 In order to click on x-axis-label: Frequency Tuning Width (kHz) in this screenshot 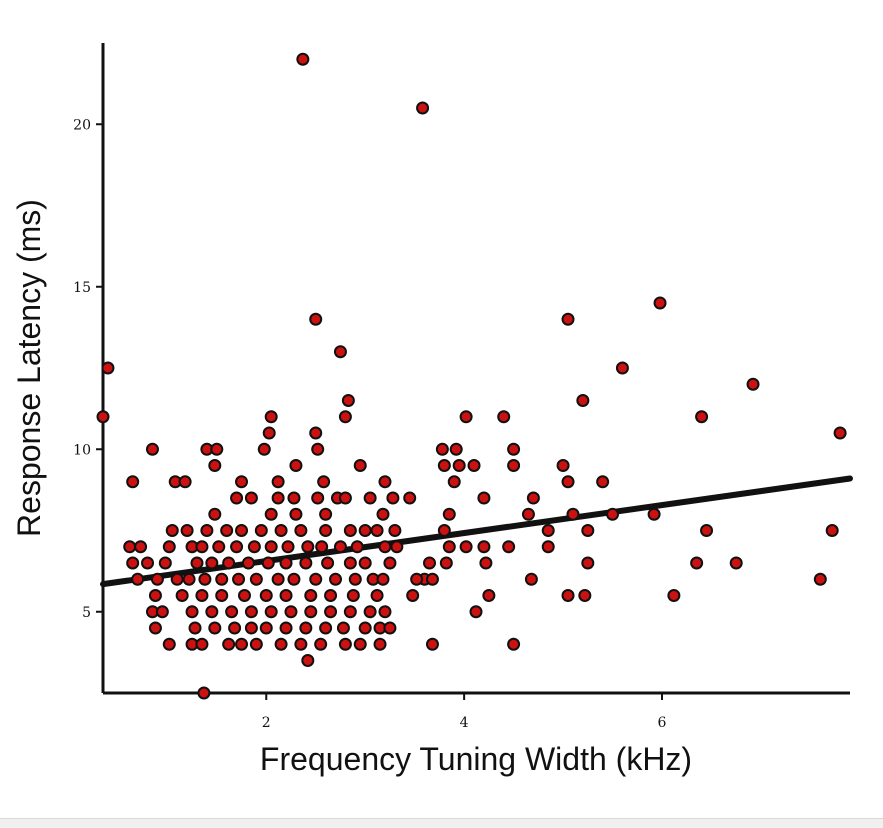, I will do `click(476, 759)`.